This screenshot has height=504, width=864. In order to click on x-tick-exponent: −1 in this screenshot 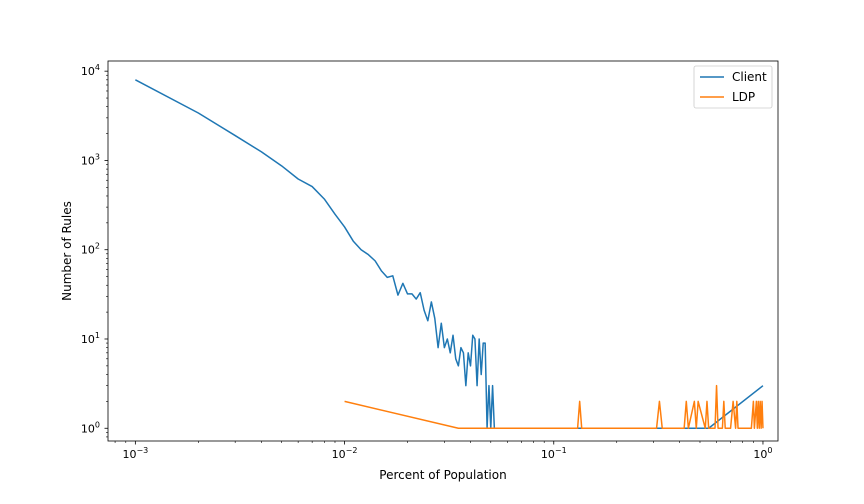, I will do `click(561, 450)`.